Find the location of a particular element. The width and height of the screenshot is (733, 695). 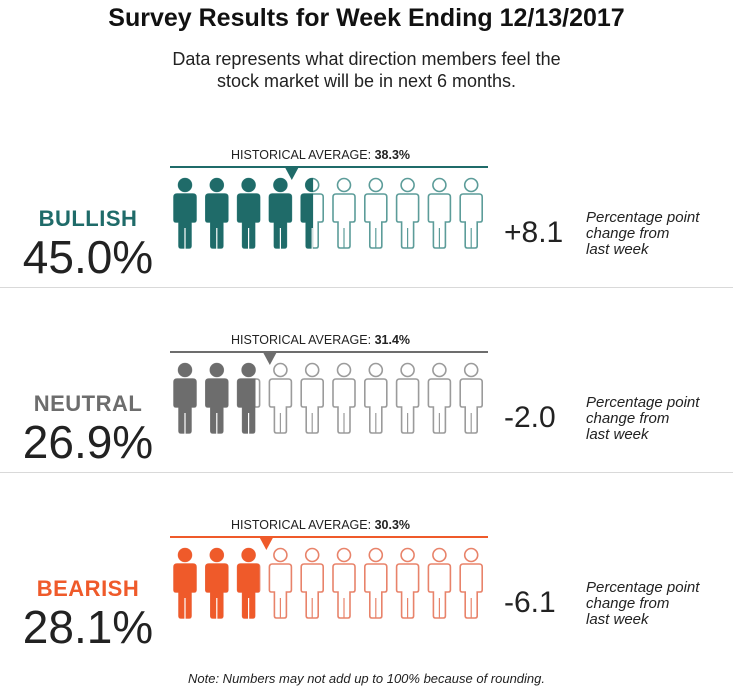

category-percent: 45.0% is located at coordinates (88, 257).